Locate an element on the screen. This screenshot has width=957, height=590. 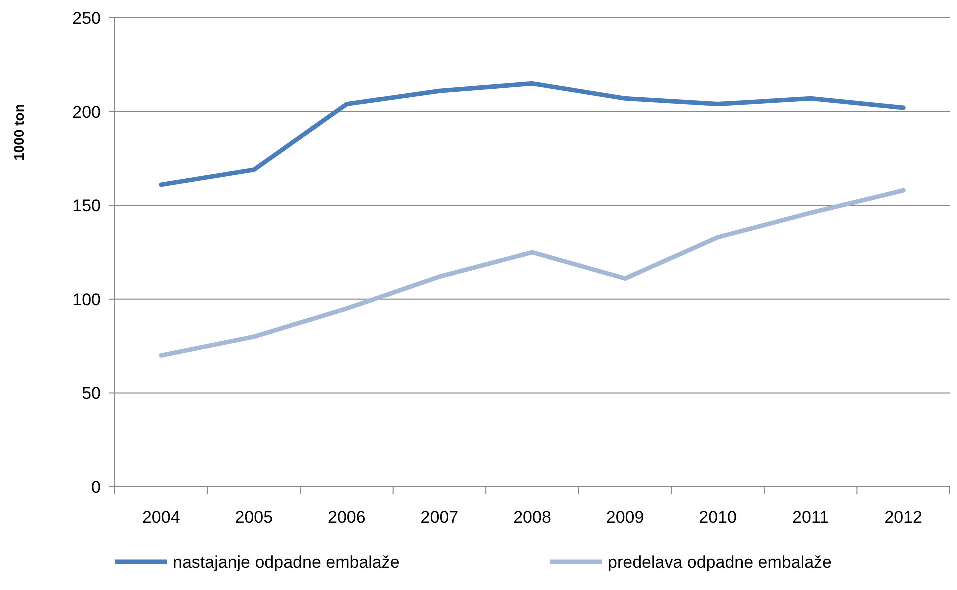
x-tick-label: 2006 is located at coordinates (347, 517).